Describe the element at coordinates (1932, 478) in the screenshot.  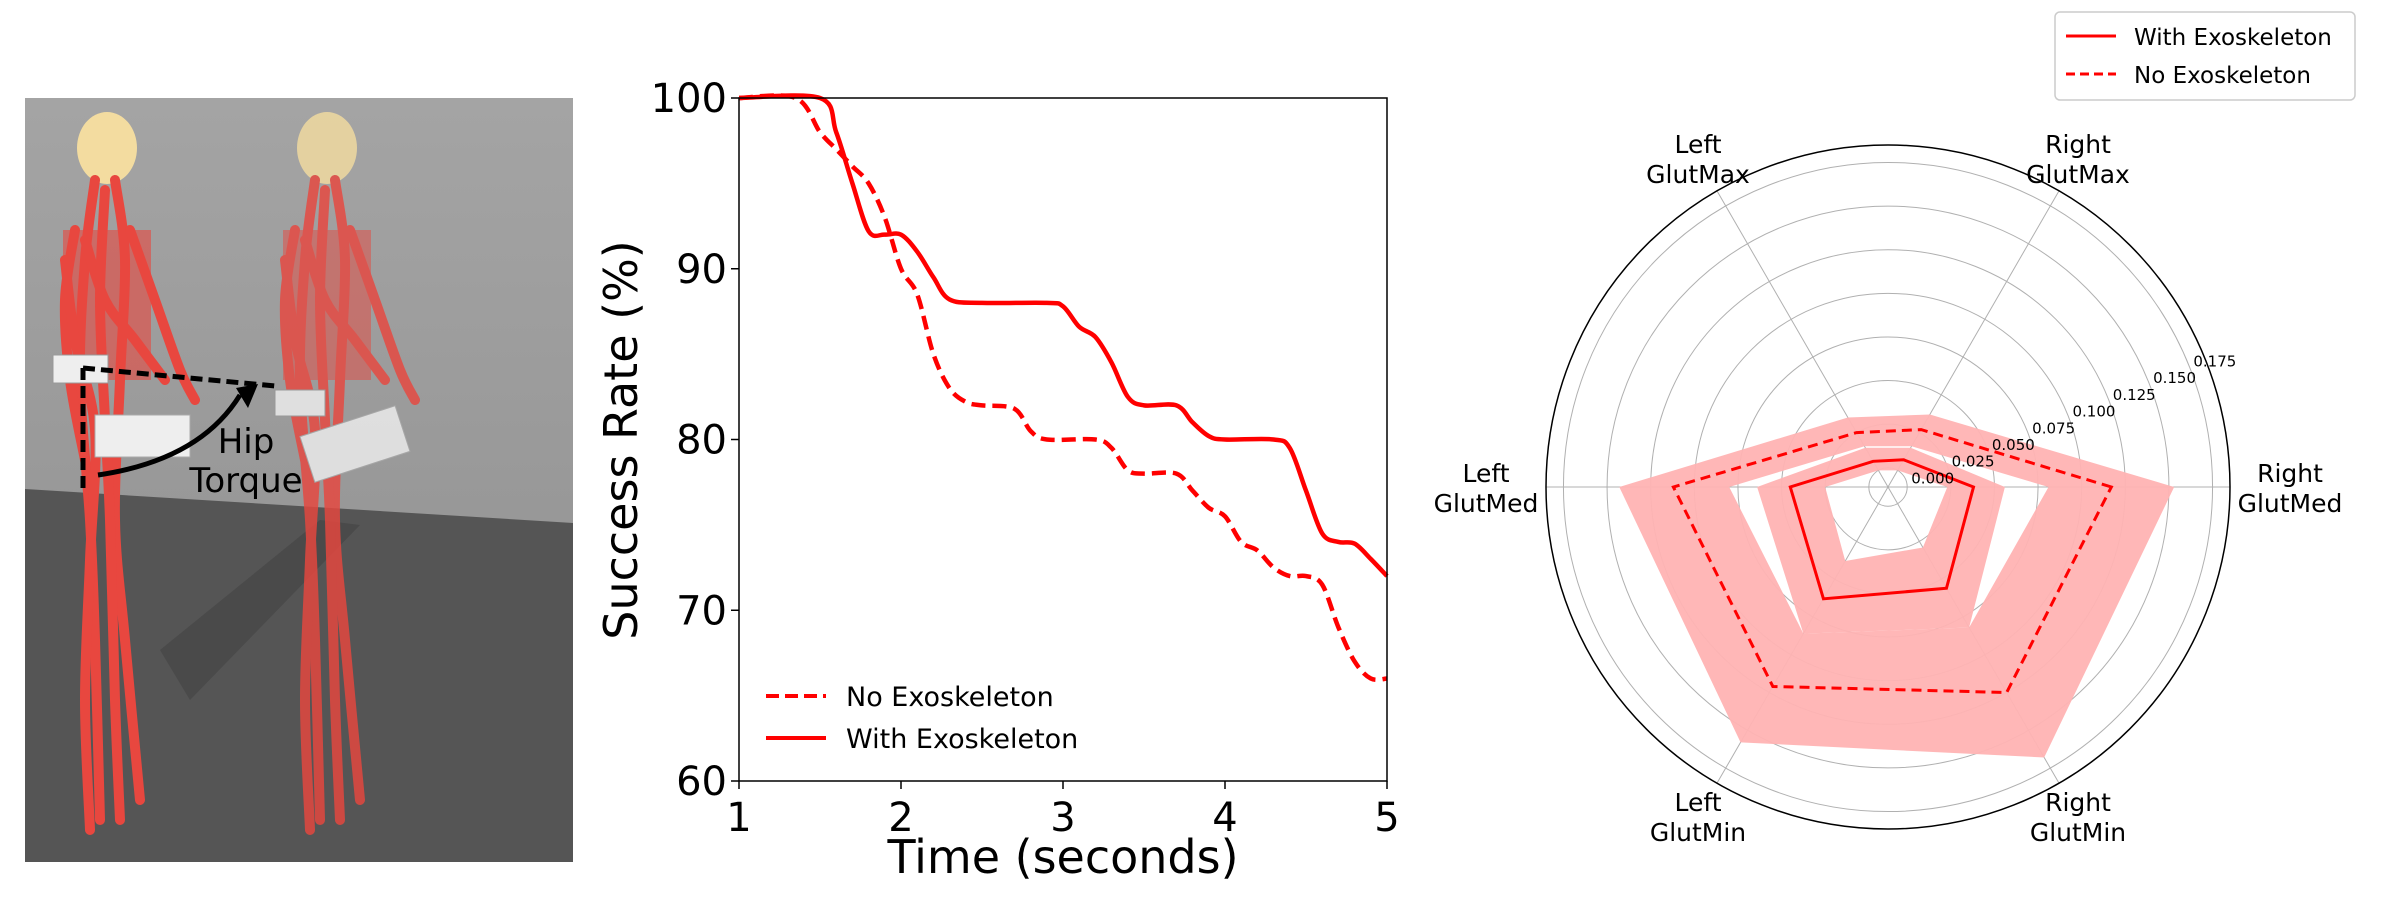
I see `radial-tick-label: 0.000` at that location.